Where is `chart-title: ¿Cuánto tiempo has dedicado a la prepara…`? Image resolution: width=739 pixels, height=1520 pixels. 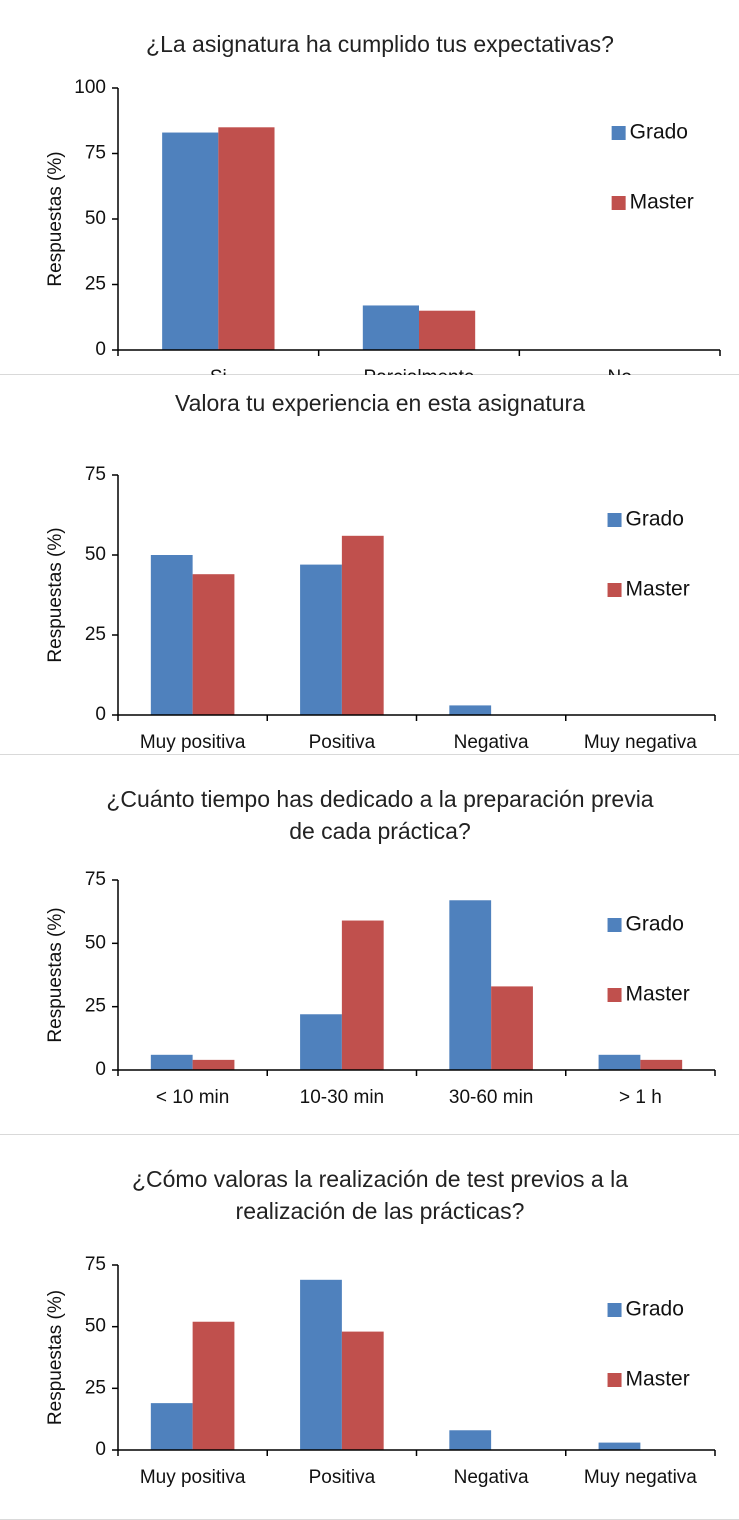
chart-title: ¿Cuánto tiempo has dedicado a la prepara… is located at coordinates (380, 815).